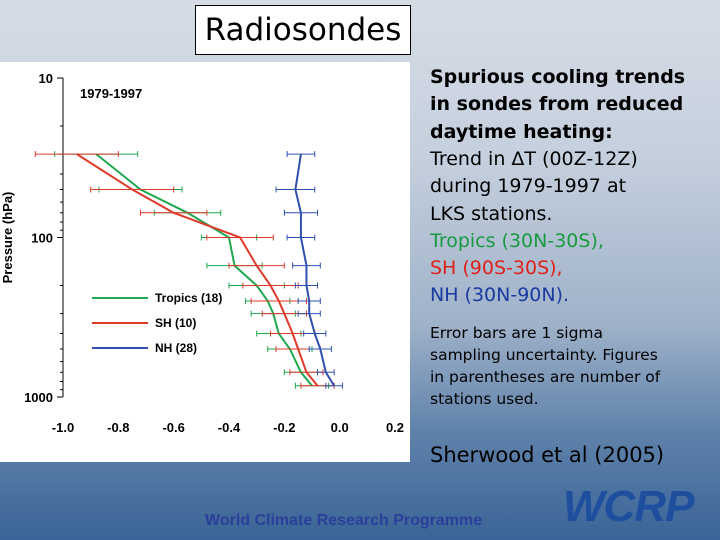  I want to click on legend-label: NH (28), so click(176, 348).